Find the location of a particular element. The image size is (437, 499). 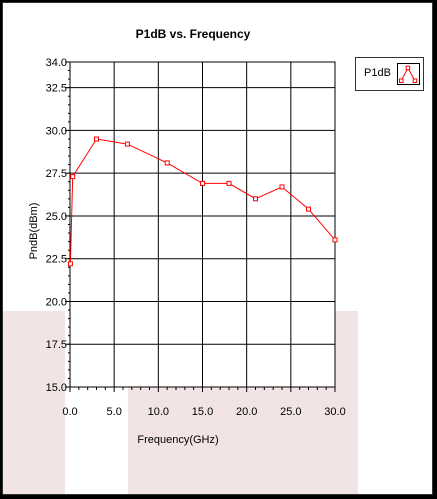

y-tick-label: 15.0 is located at coordinates (56, 388).